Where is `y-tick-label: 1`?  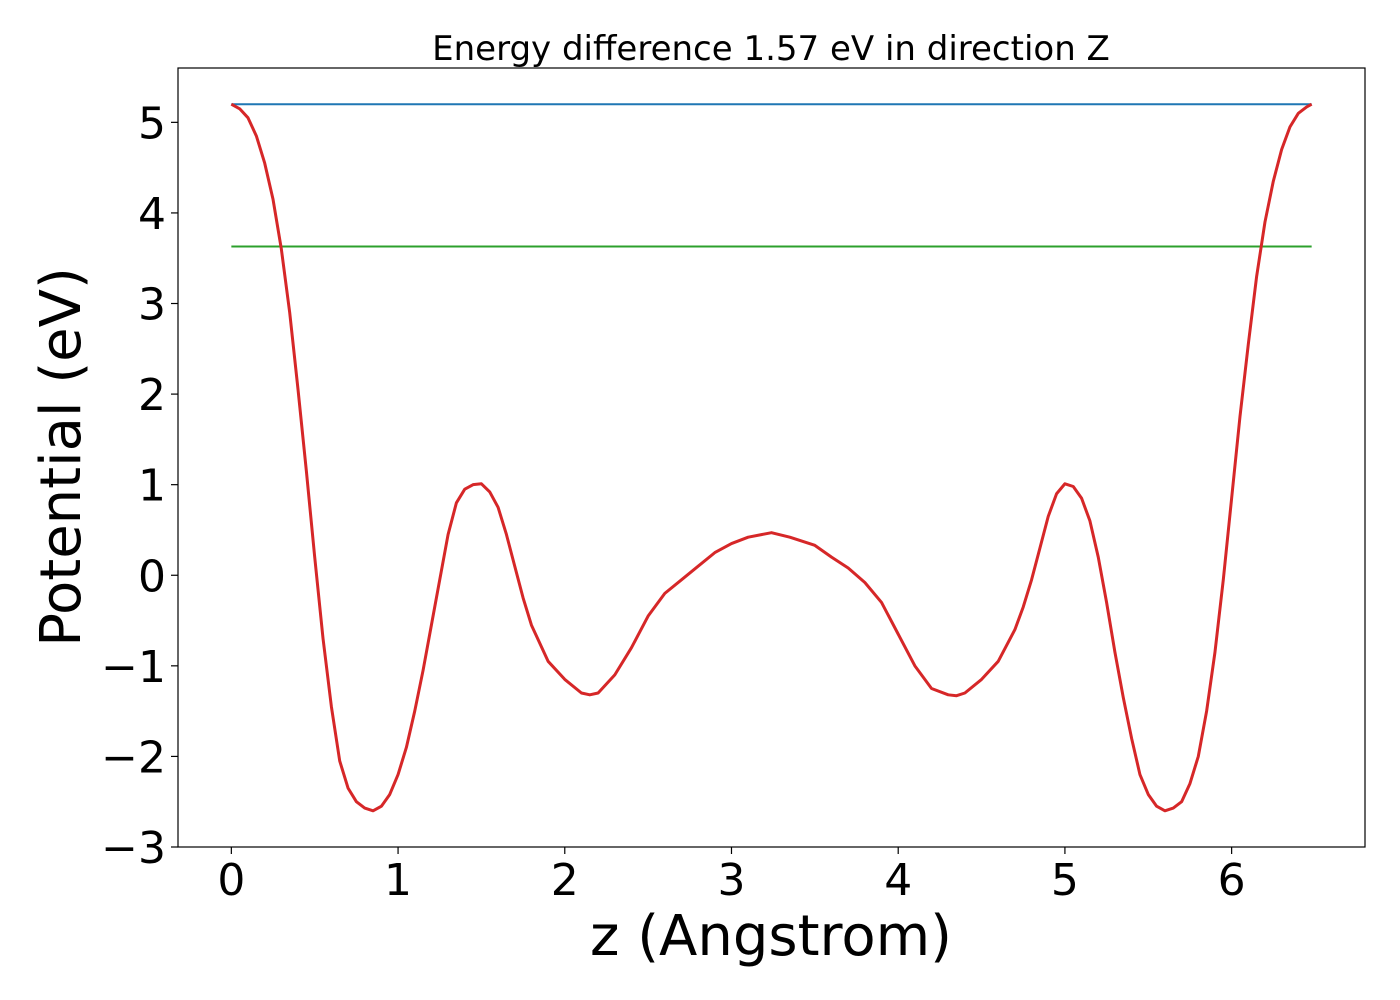 y-tick-label: 1 is located at coordinates (152, 486).